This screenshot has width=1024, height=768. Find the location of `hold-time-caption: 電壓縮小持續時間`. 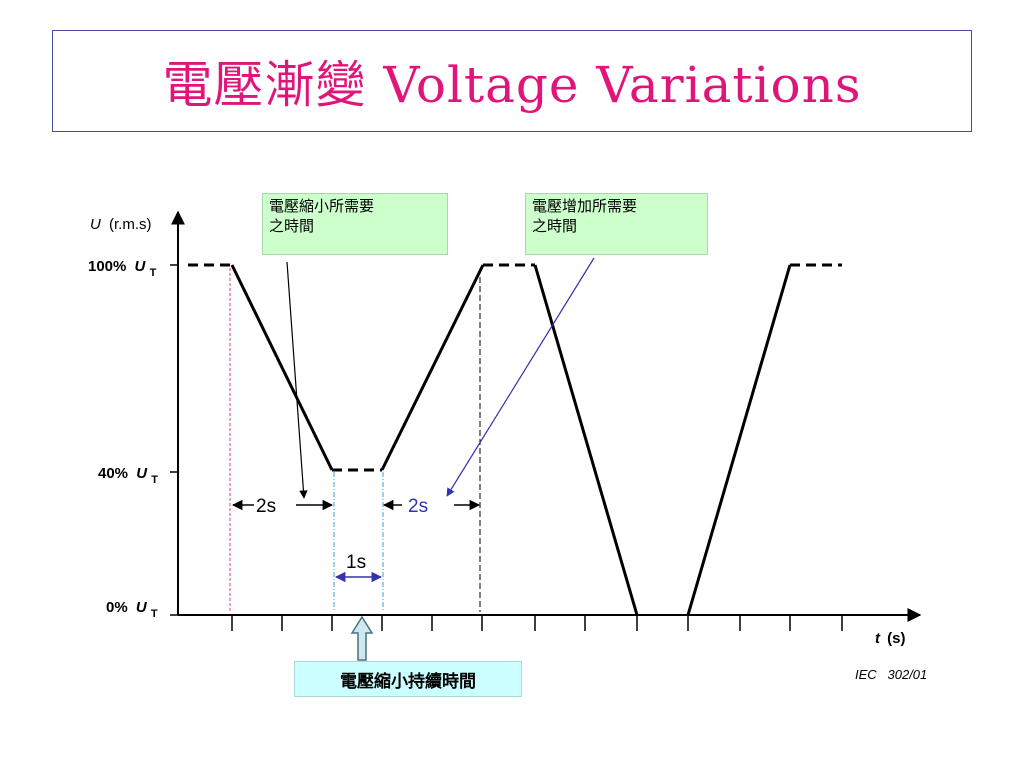

hold-time-caption: 電壓縮小持續時間 is located at coordinates (408, 679).